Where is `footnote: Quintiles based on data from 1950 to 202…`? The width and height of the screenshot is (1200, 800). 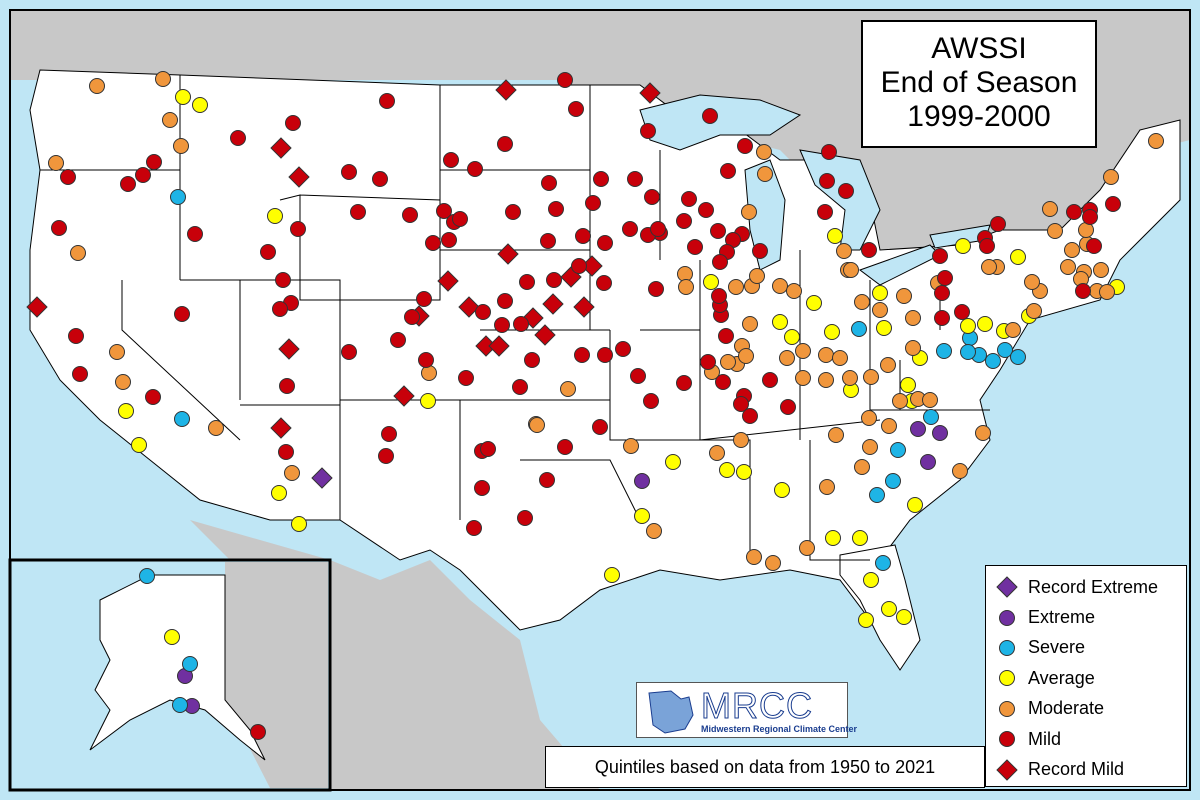
footnote: Quintiles based on data from 1950 to 202… is located at coordinates (765, 767).